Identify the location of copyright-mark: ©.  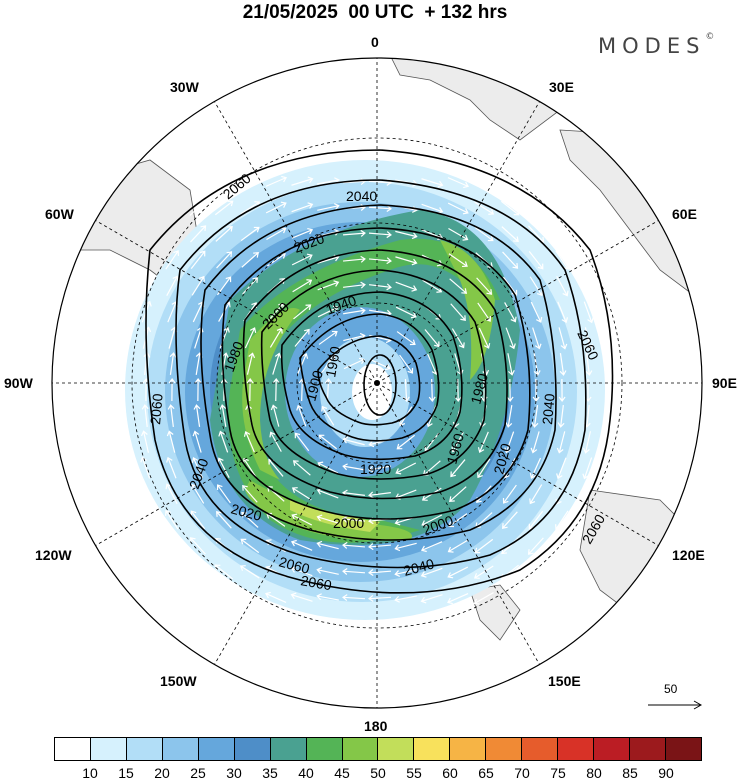
(710, 37).